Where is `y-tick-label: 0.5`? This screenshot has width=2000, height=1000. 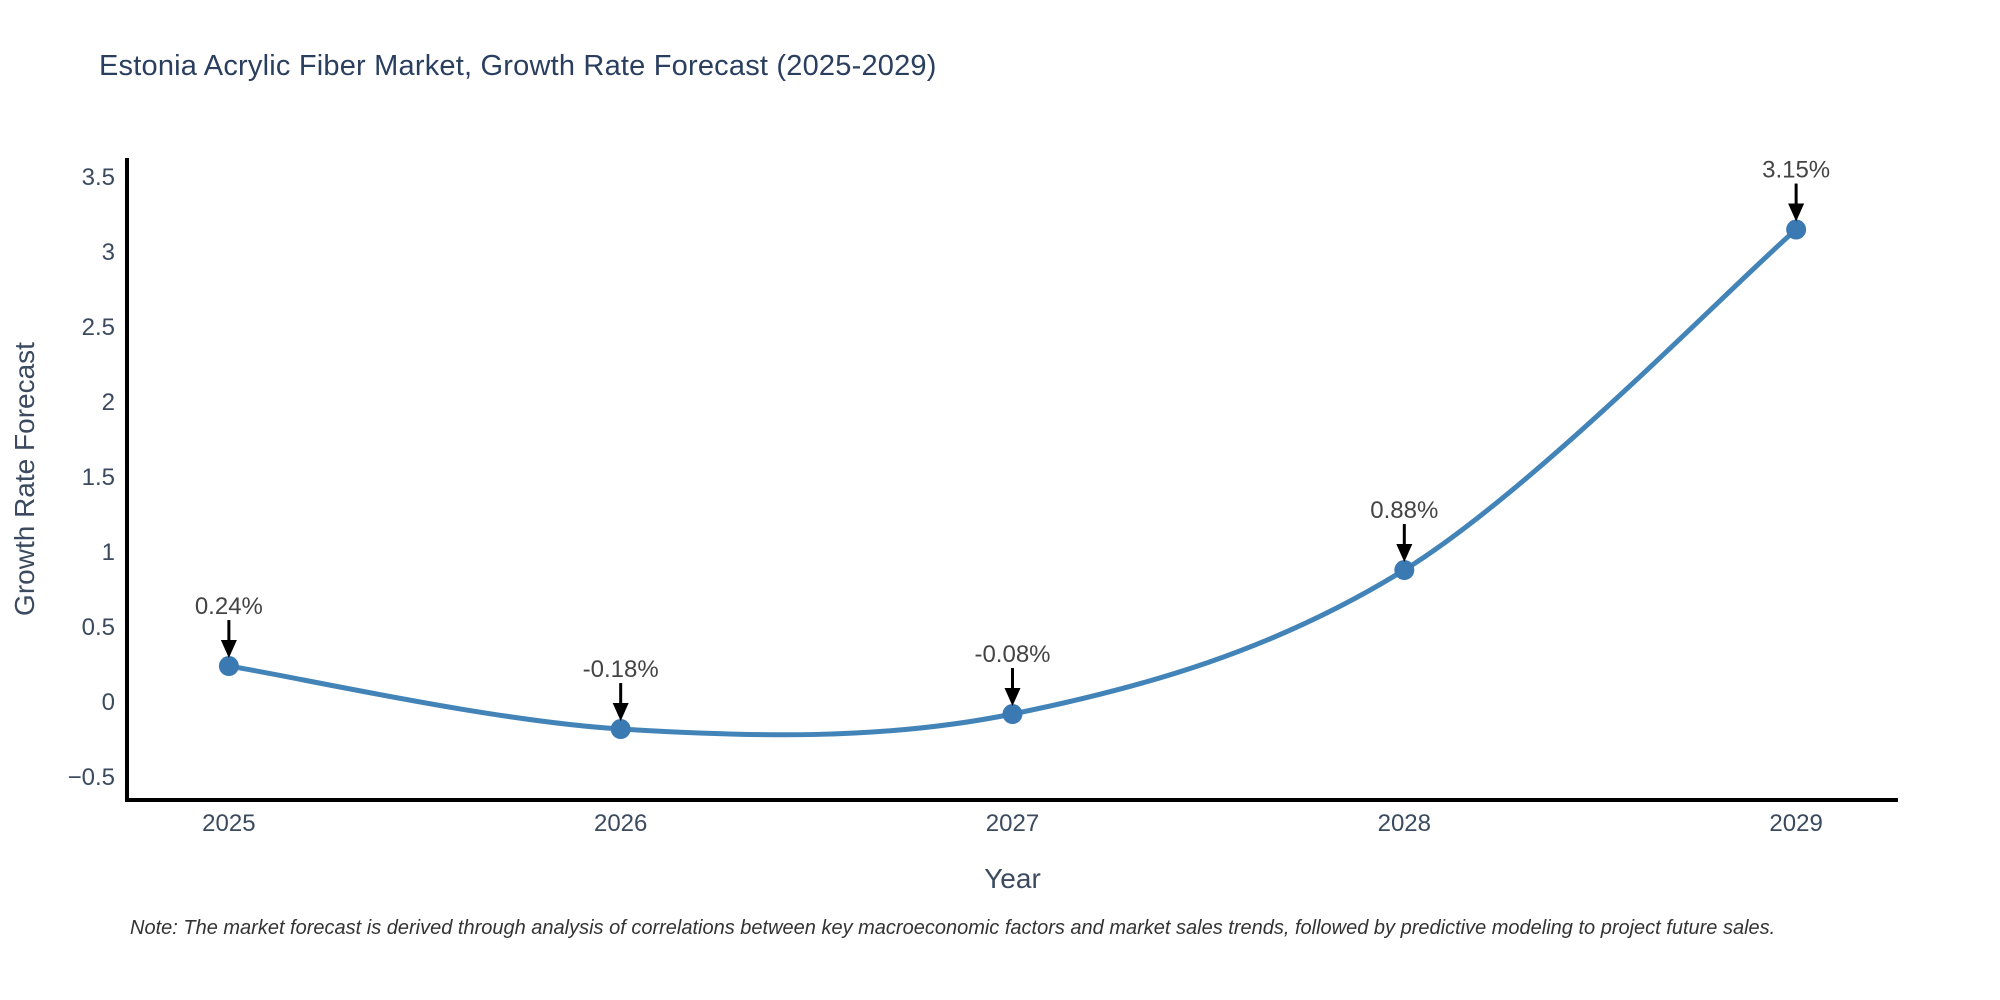 y-tick-label: 0.5 is located at coordinates (98, 627).